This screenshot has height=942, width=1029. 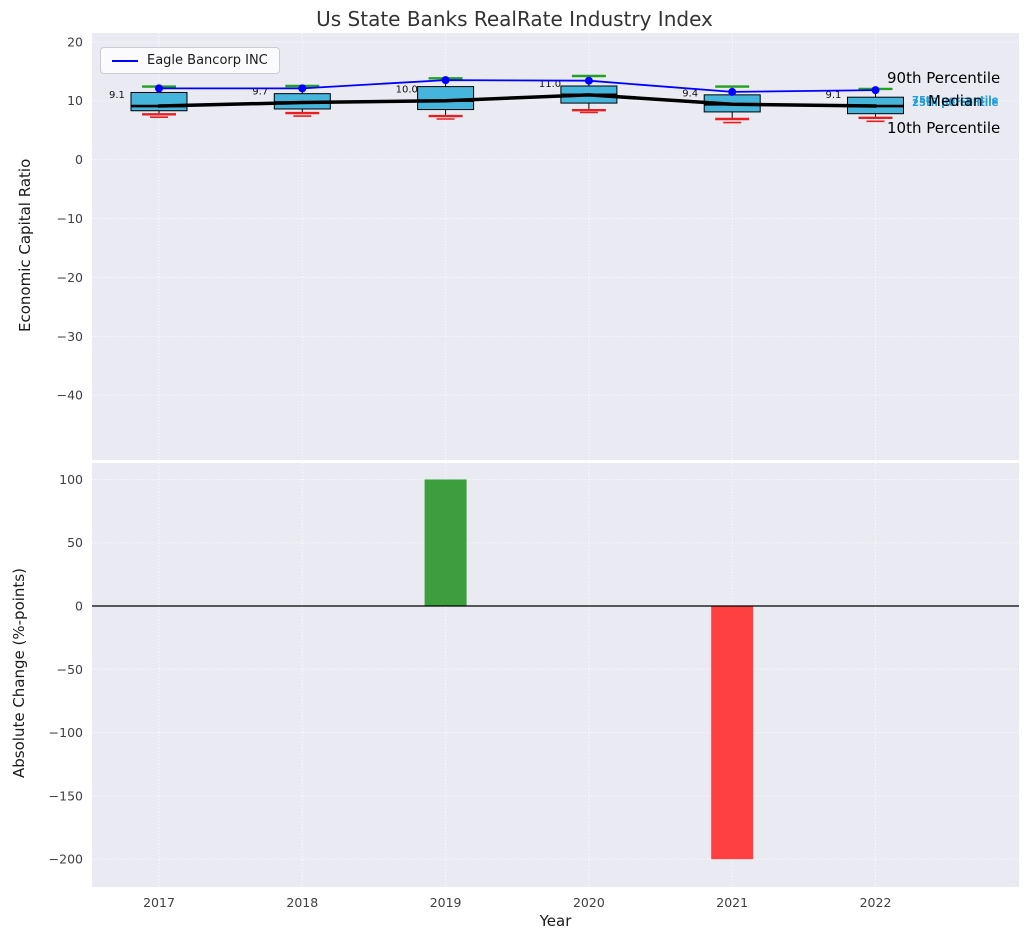 I want to click on box-2019, so click(x=446, y=98).